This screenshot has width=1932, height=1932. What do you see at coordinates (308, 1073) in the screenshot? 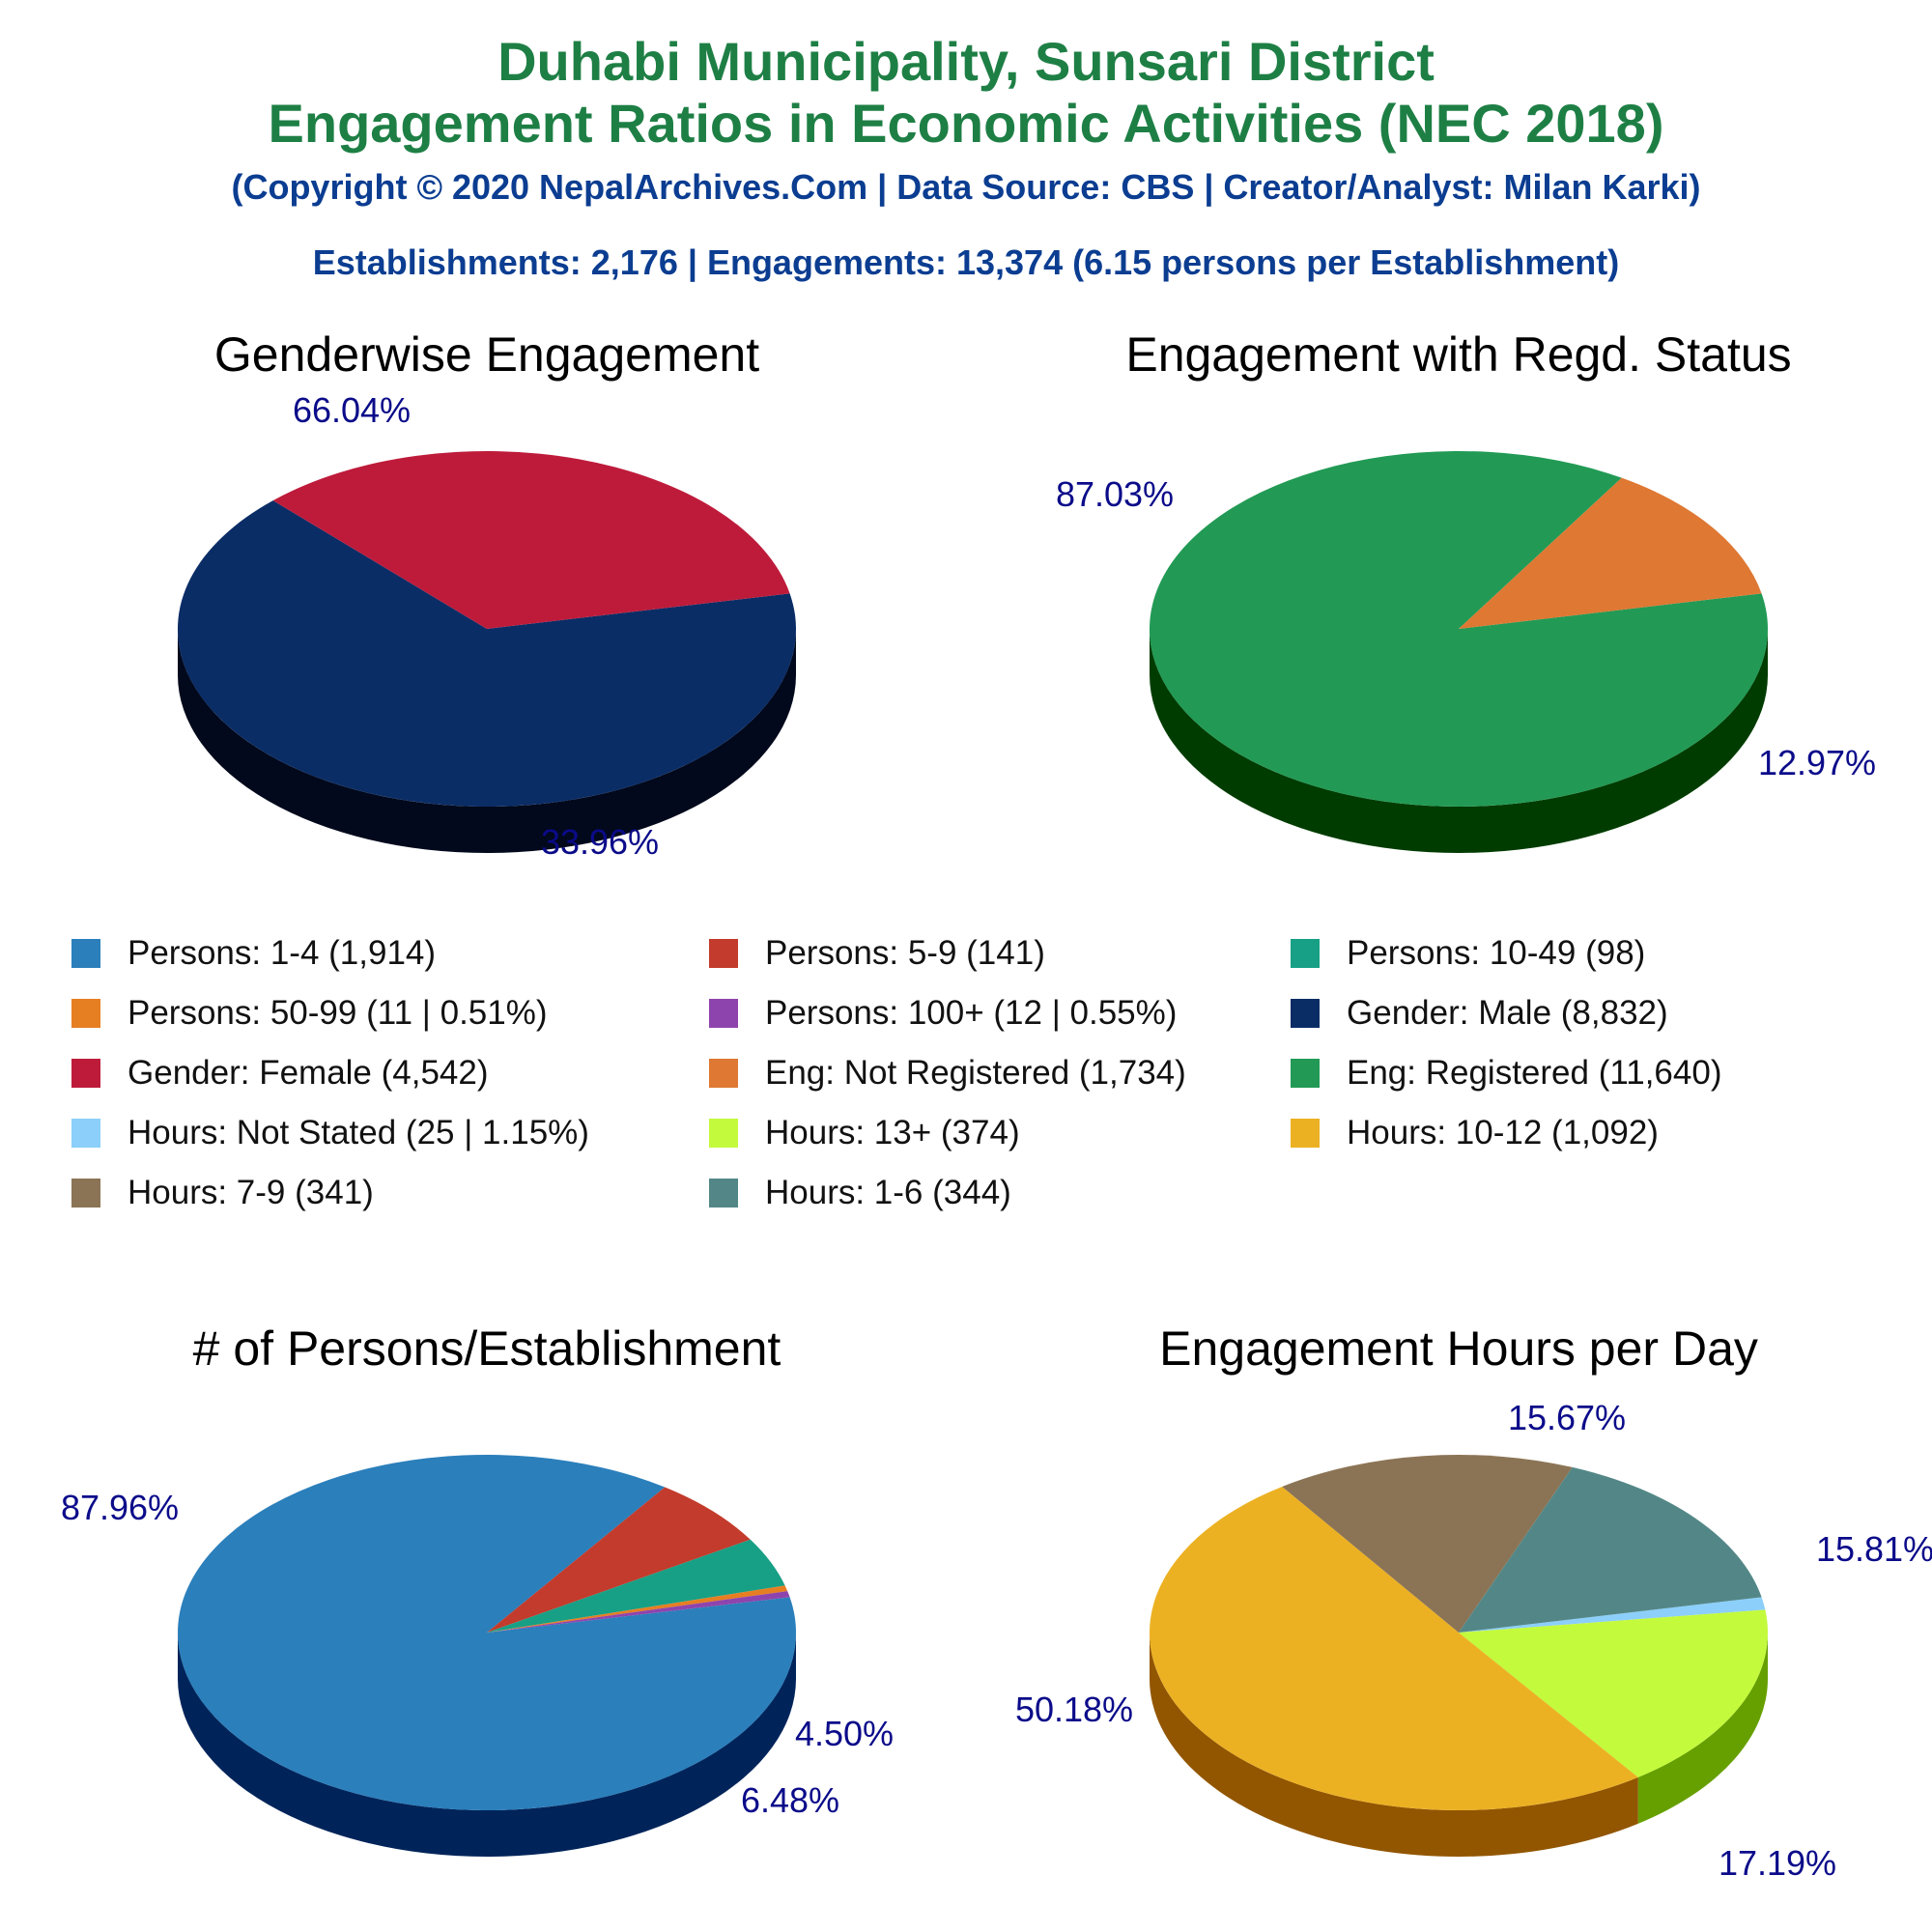
I see `legend-label: Gender: Female (4,542)` at bounding box center [308, 1073].